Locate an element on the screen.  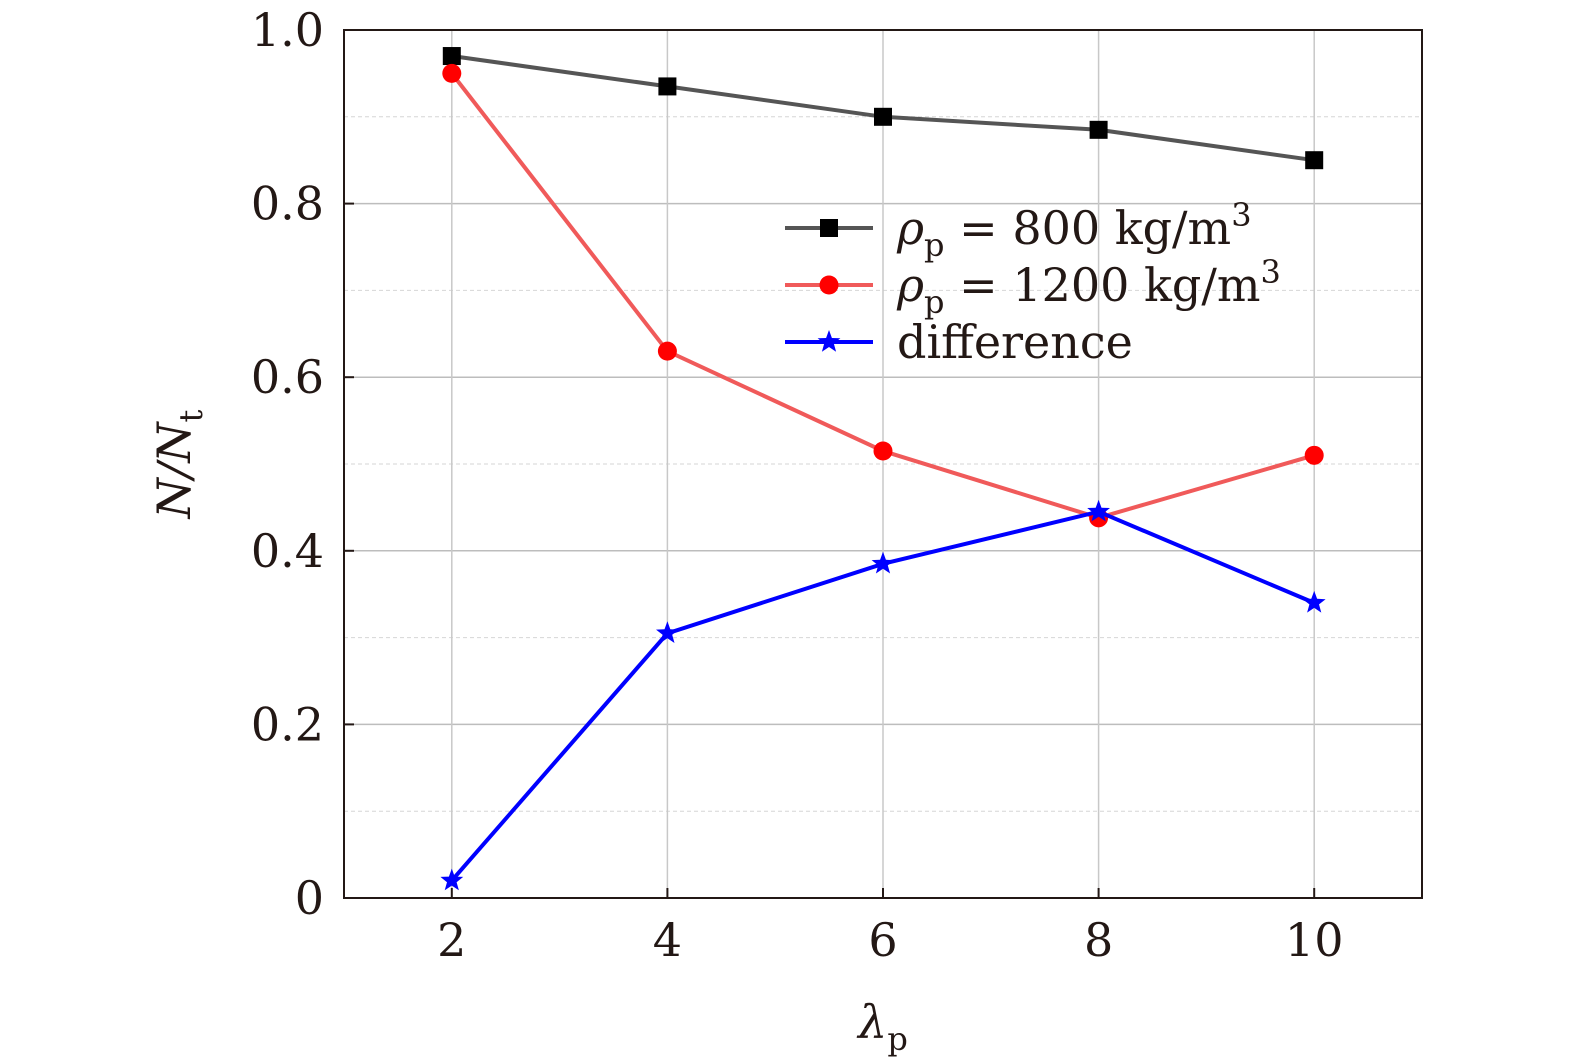
x-tick-label: 2 is located at coordinates (451, 940).